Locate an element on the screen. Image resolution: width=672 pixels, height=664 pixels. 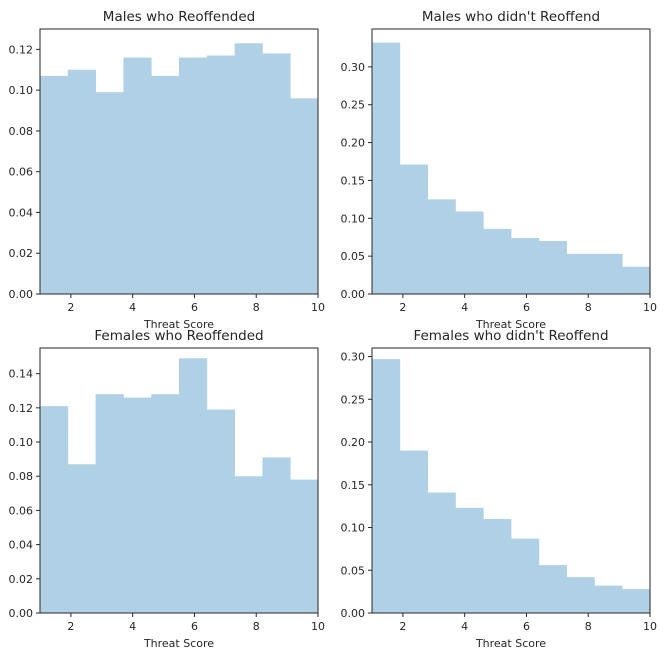
chart-title: Males who didn't Reoffend is located at coordinates (511, 17).